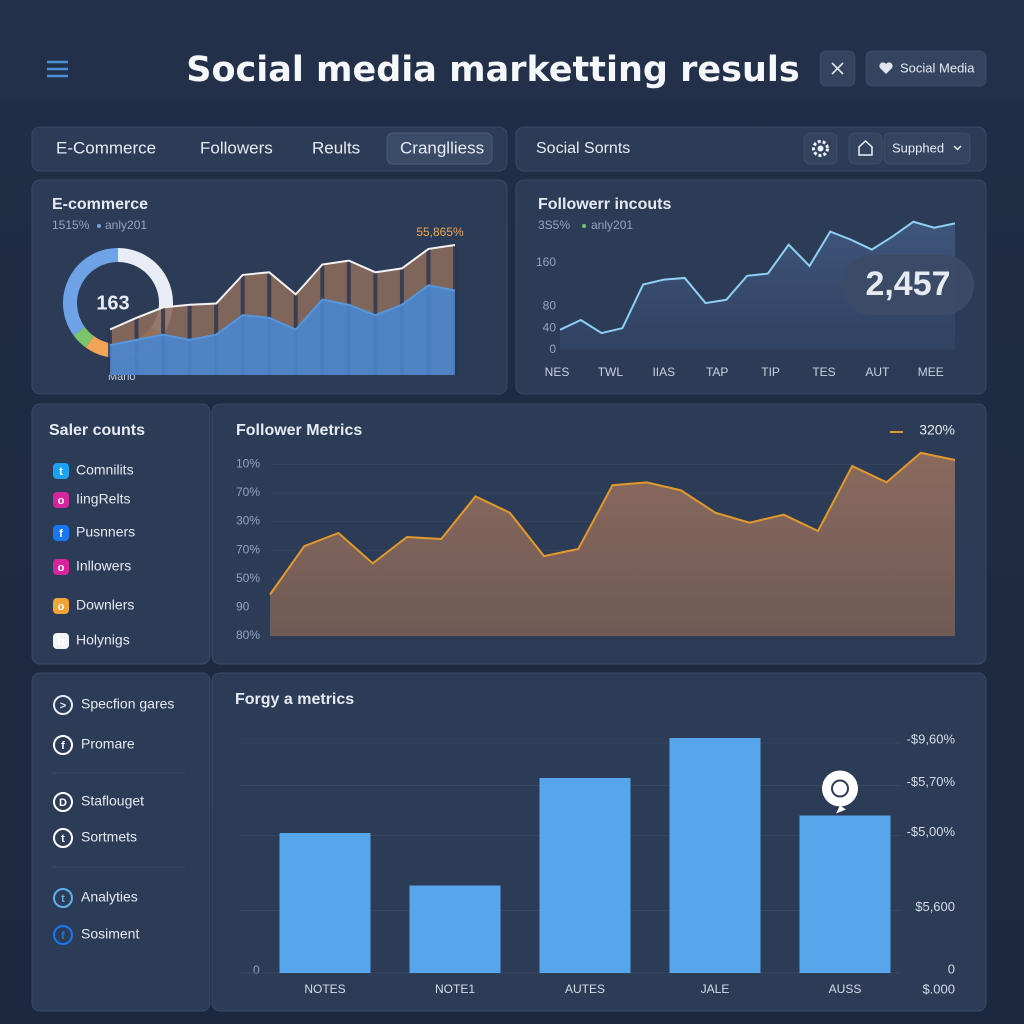 Image resolution: width=1024 pixels, height=1024 pixels. What do you see at coordinates (823, 372) in the screenshot?
I see `x-tick-label: TES` at bounding box center [823, 372].